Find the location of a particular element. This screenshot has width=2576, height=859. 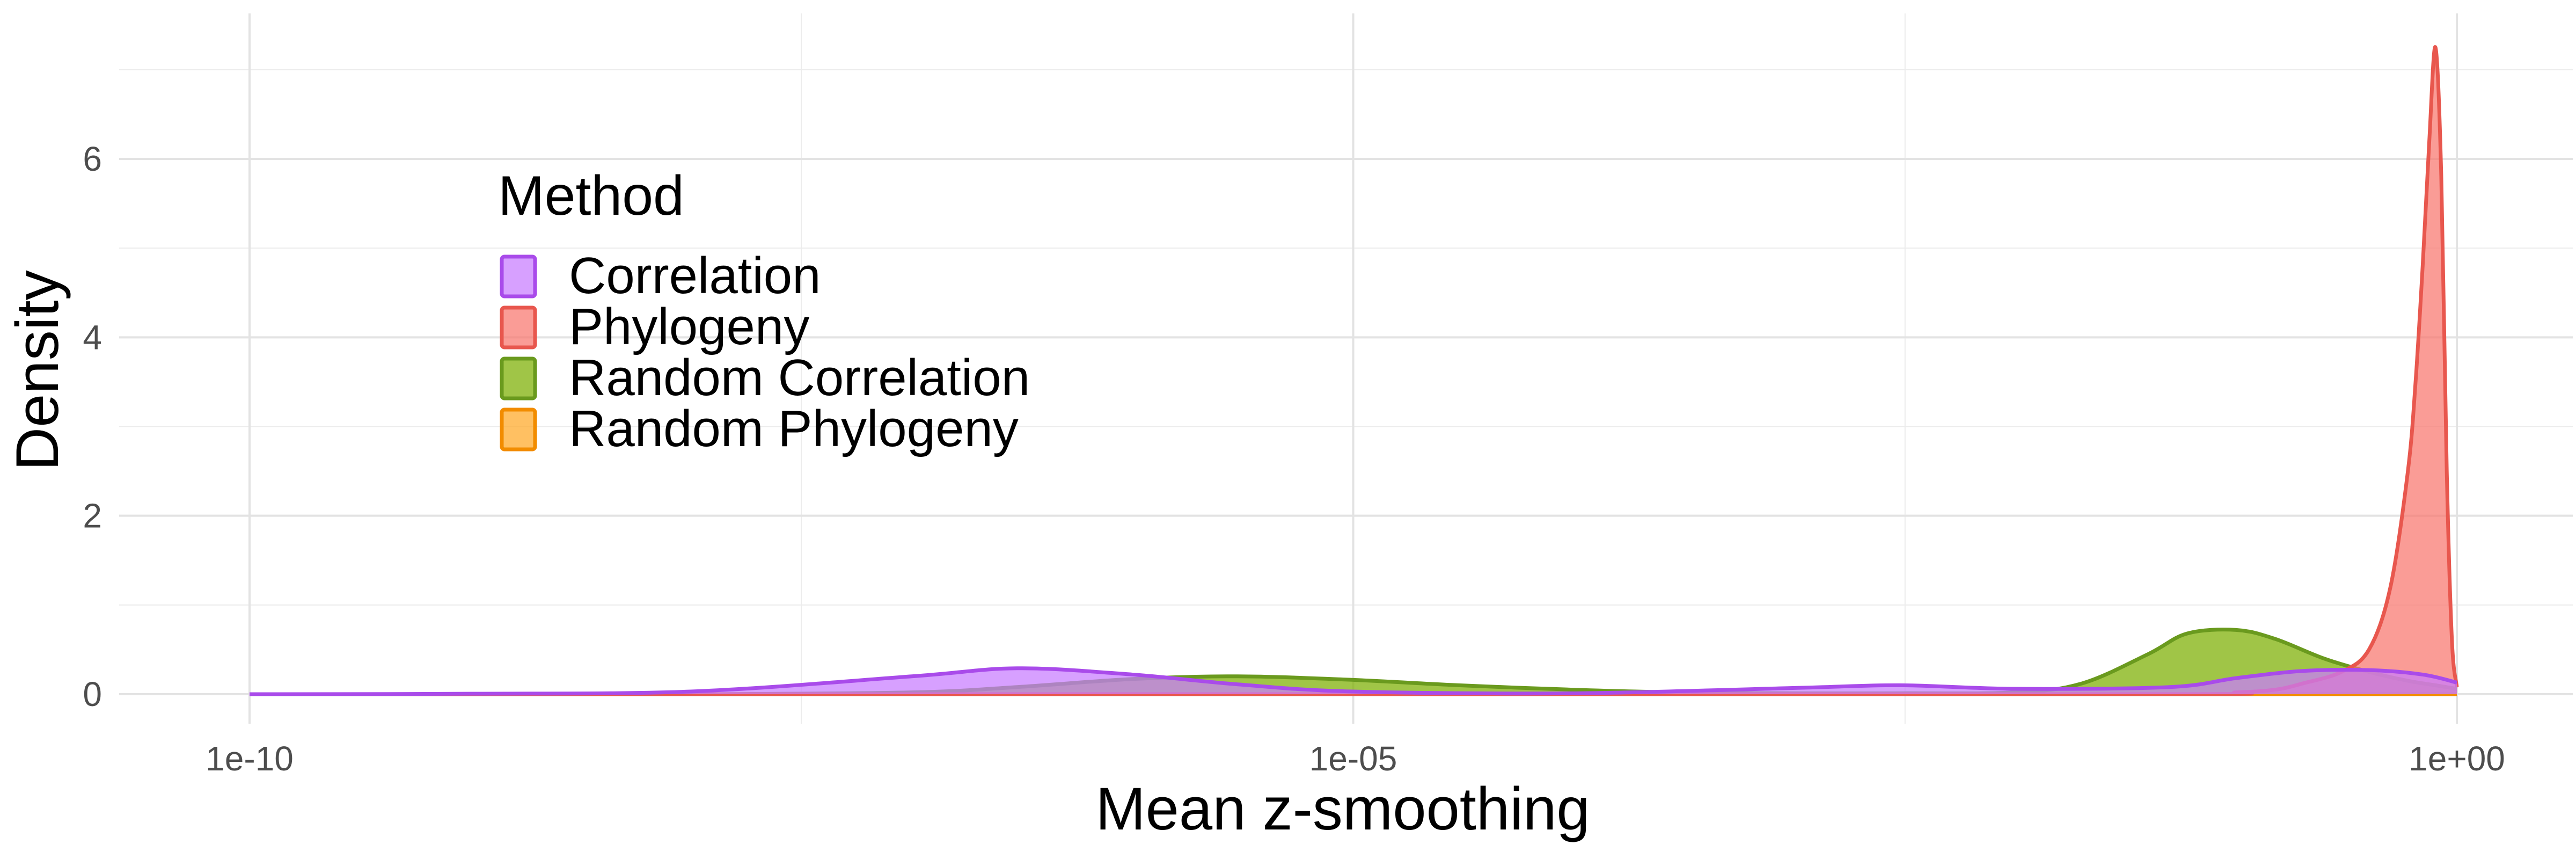

legend-key-random-phylogeny is located at coordinates (518, 429).